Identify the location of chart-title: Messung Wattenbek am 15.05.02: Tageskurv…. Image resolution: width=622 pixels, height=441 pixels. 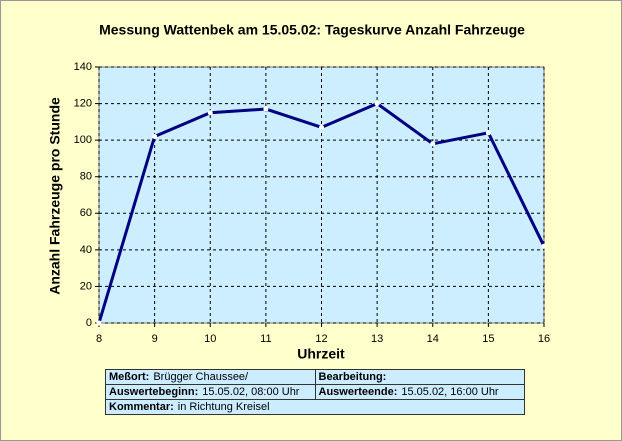
(312, 30).